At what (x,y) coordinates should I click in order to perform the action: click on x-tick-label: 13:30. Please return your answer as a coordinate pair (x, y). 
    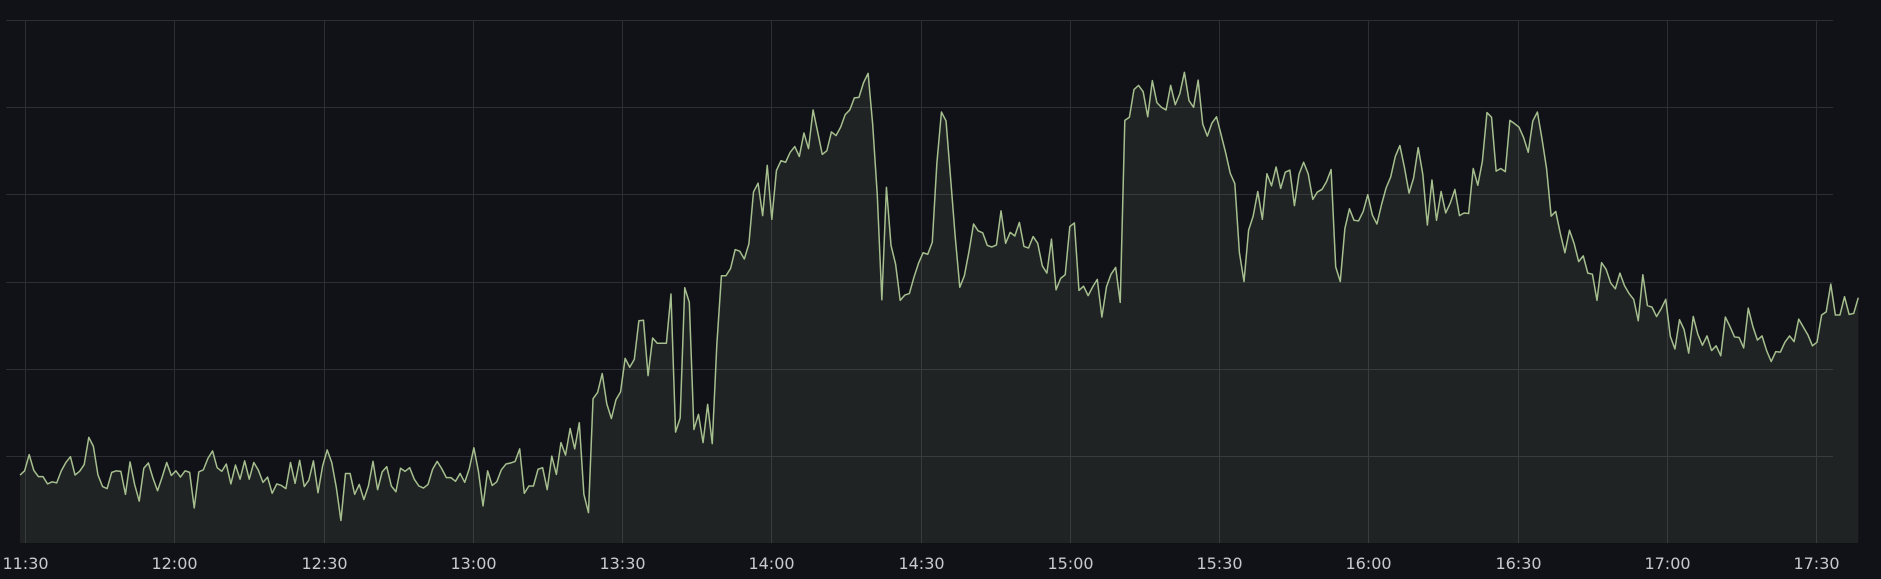
    Looking at the image, I should click on (622, 563).